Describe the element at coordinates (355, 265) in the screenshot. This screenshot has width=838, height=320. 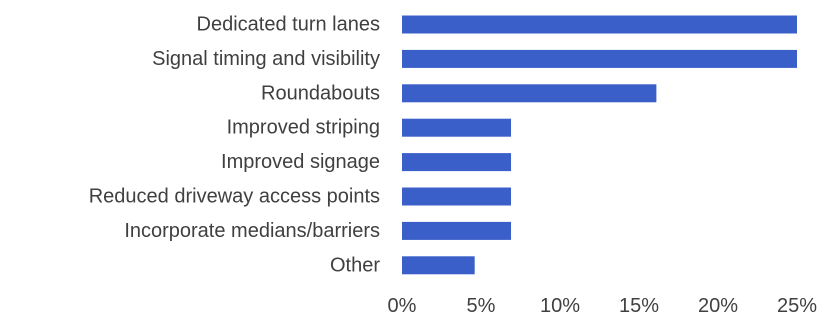
I see `category-label: Other` at that location.